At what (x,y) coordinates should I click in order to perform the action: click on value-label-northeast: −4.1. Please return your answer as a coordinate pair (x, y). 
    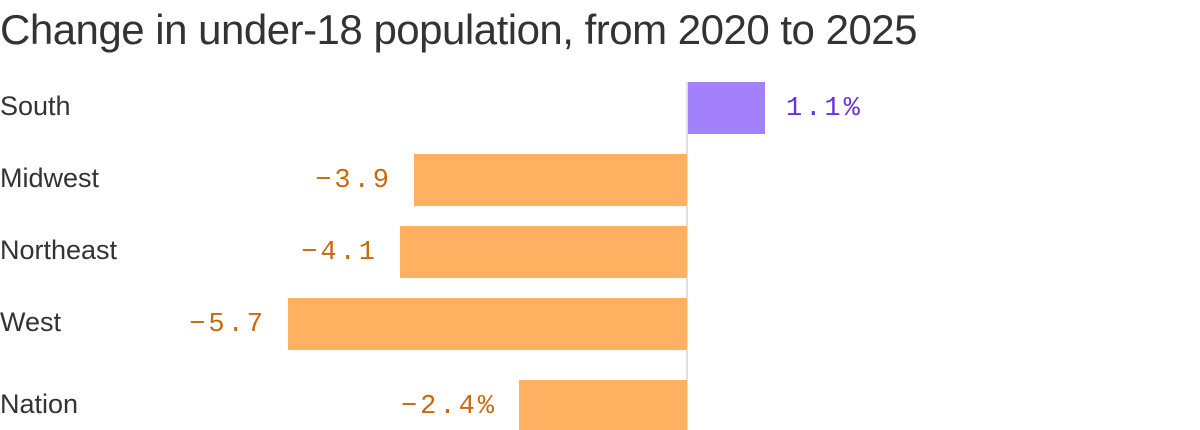
    Looking at the image, I should click on (339, 253).